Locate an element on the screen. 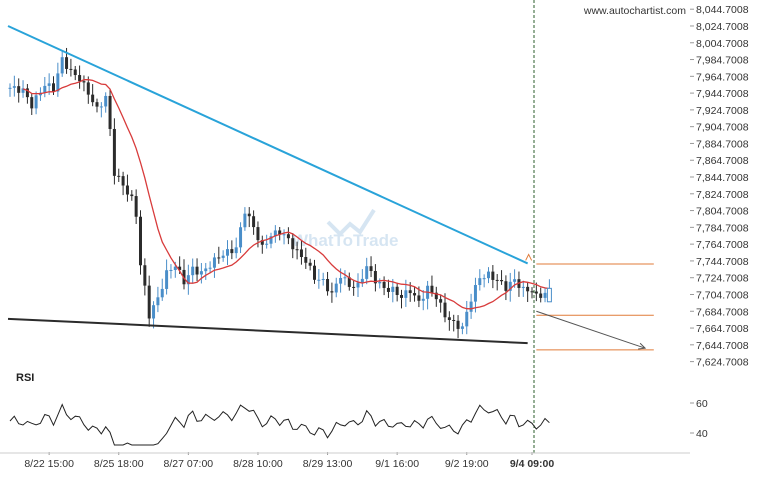  price-tick-label: 7,884.7008 is located at coordinates (722, 144).